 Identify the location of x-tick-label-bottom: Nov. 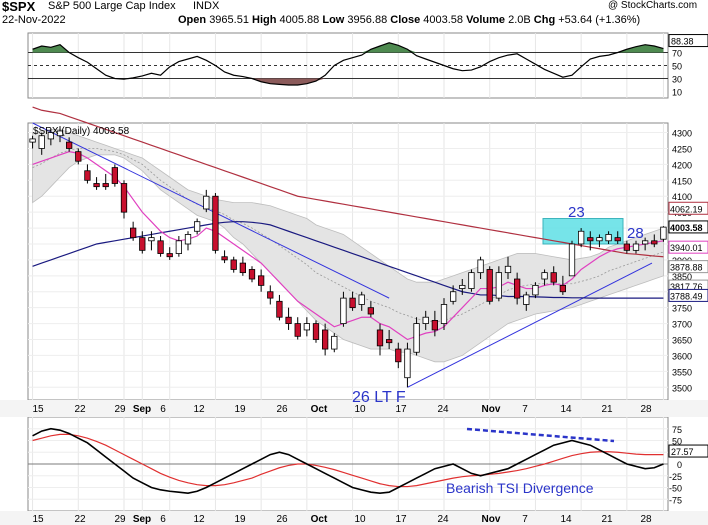
(491, 519).